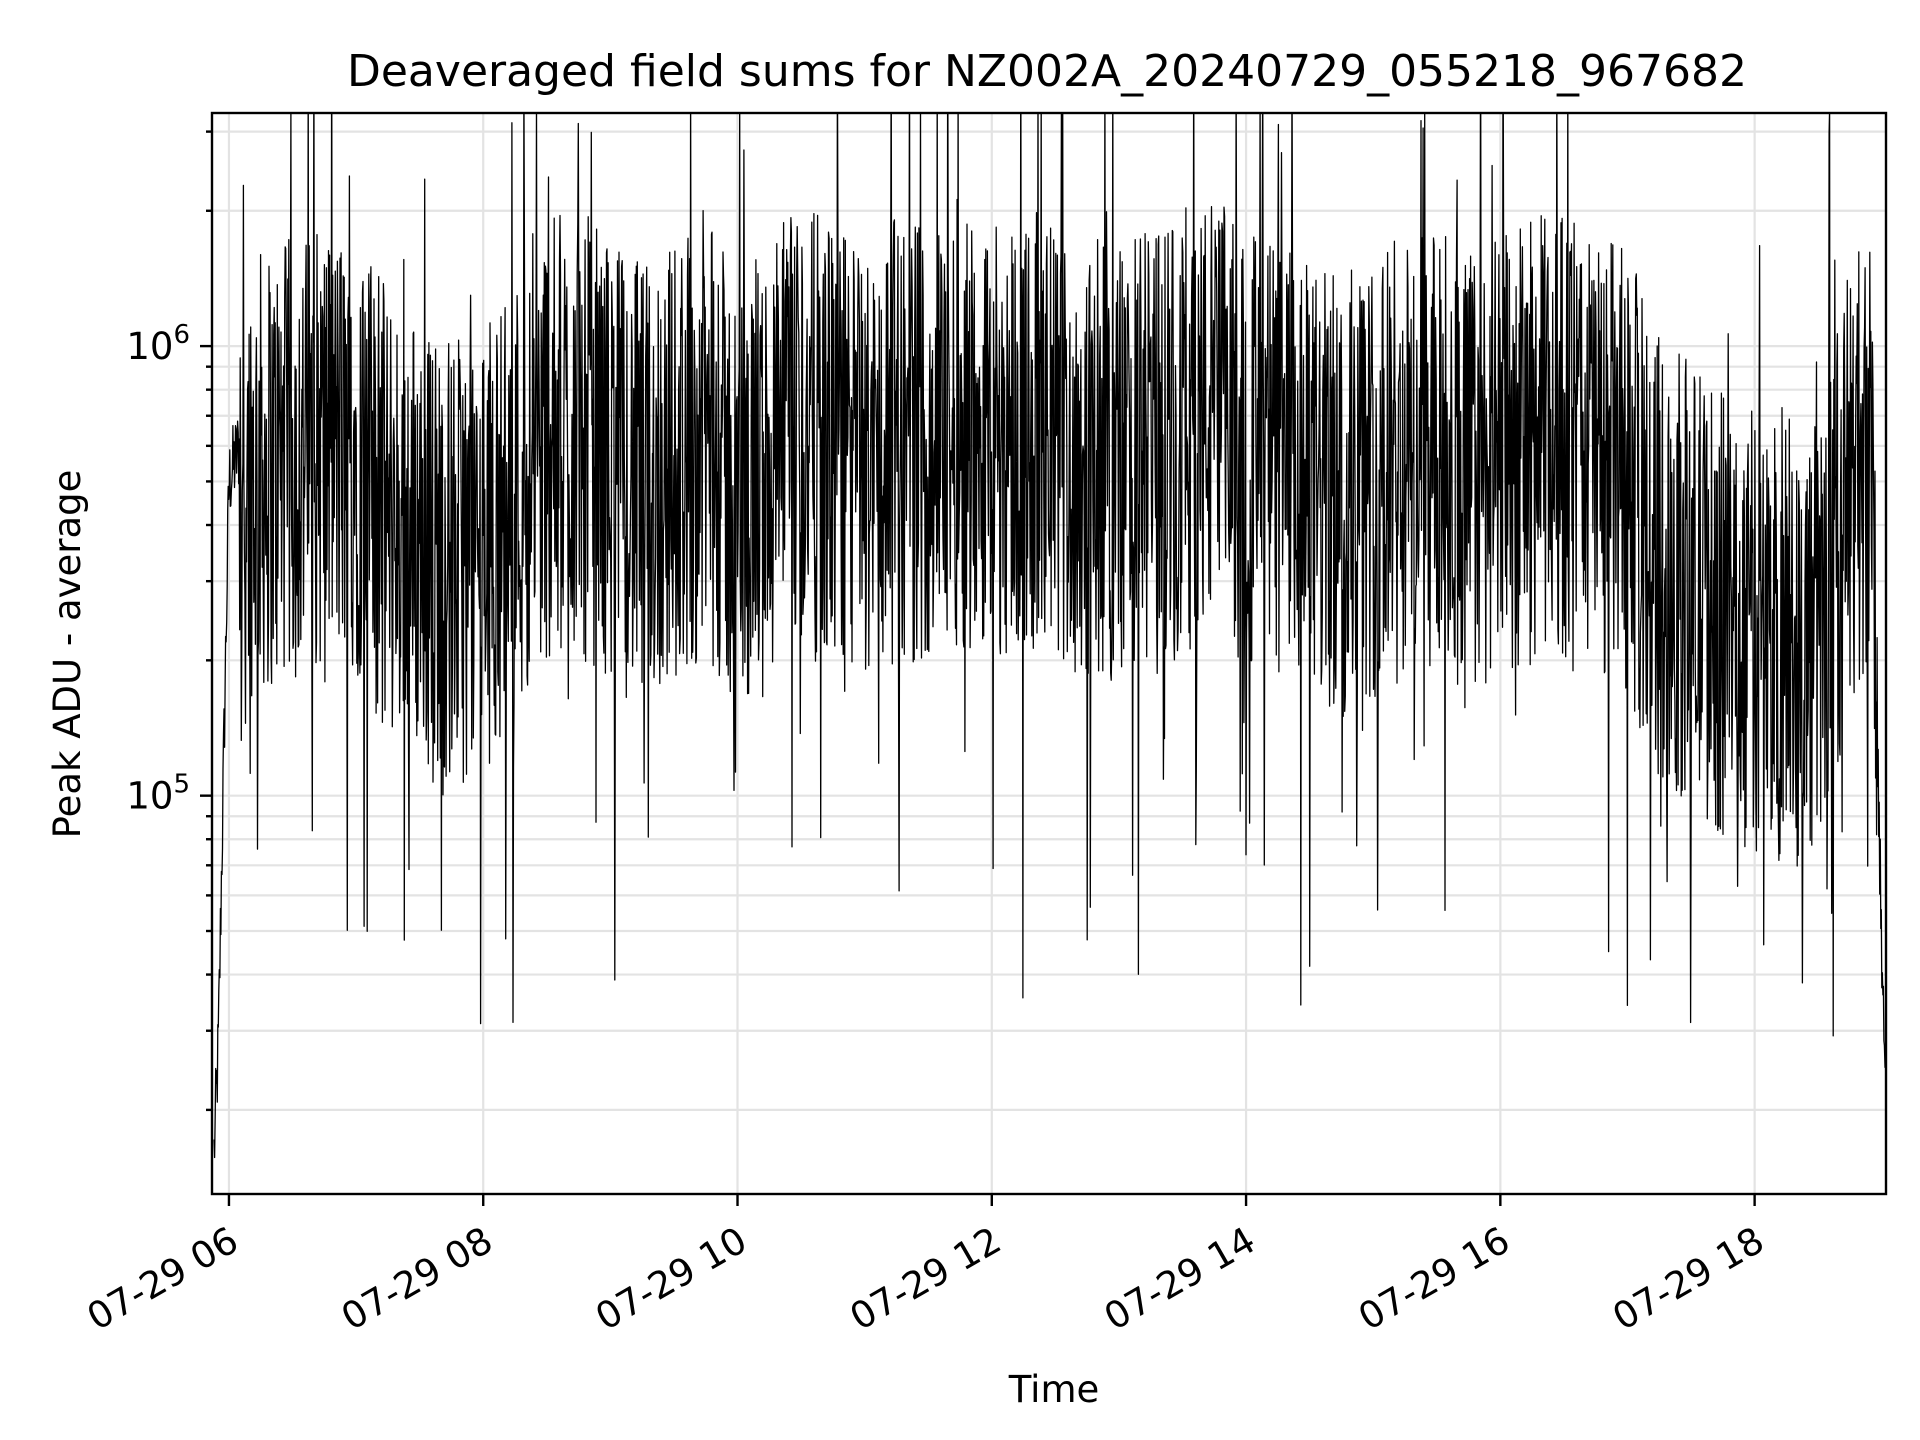  What do you see at coordinates (1180, 1279) in the screenshot?
I see `x-tick-label: 07-29 14` at bounding box center [1180, 1279].